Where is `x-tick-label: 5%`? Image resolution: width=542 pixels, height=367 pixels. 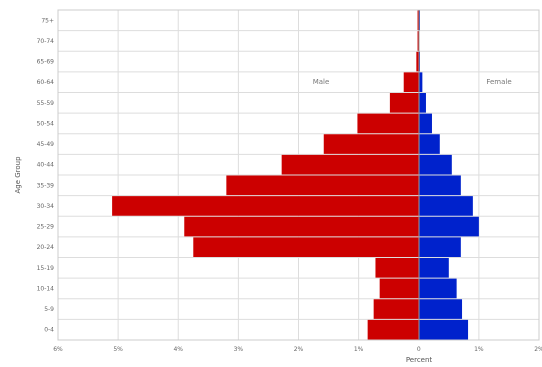
x-tick-label: 5% is located at coordinates (118, 349).